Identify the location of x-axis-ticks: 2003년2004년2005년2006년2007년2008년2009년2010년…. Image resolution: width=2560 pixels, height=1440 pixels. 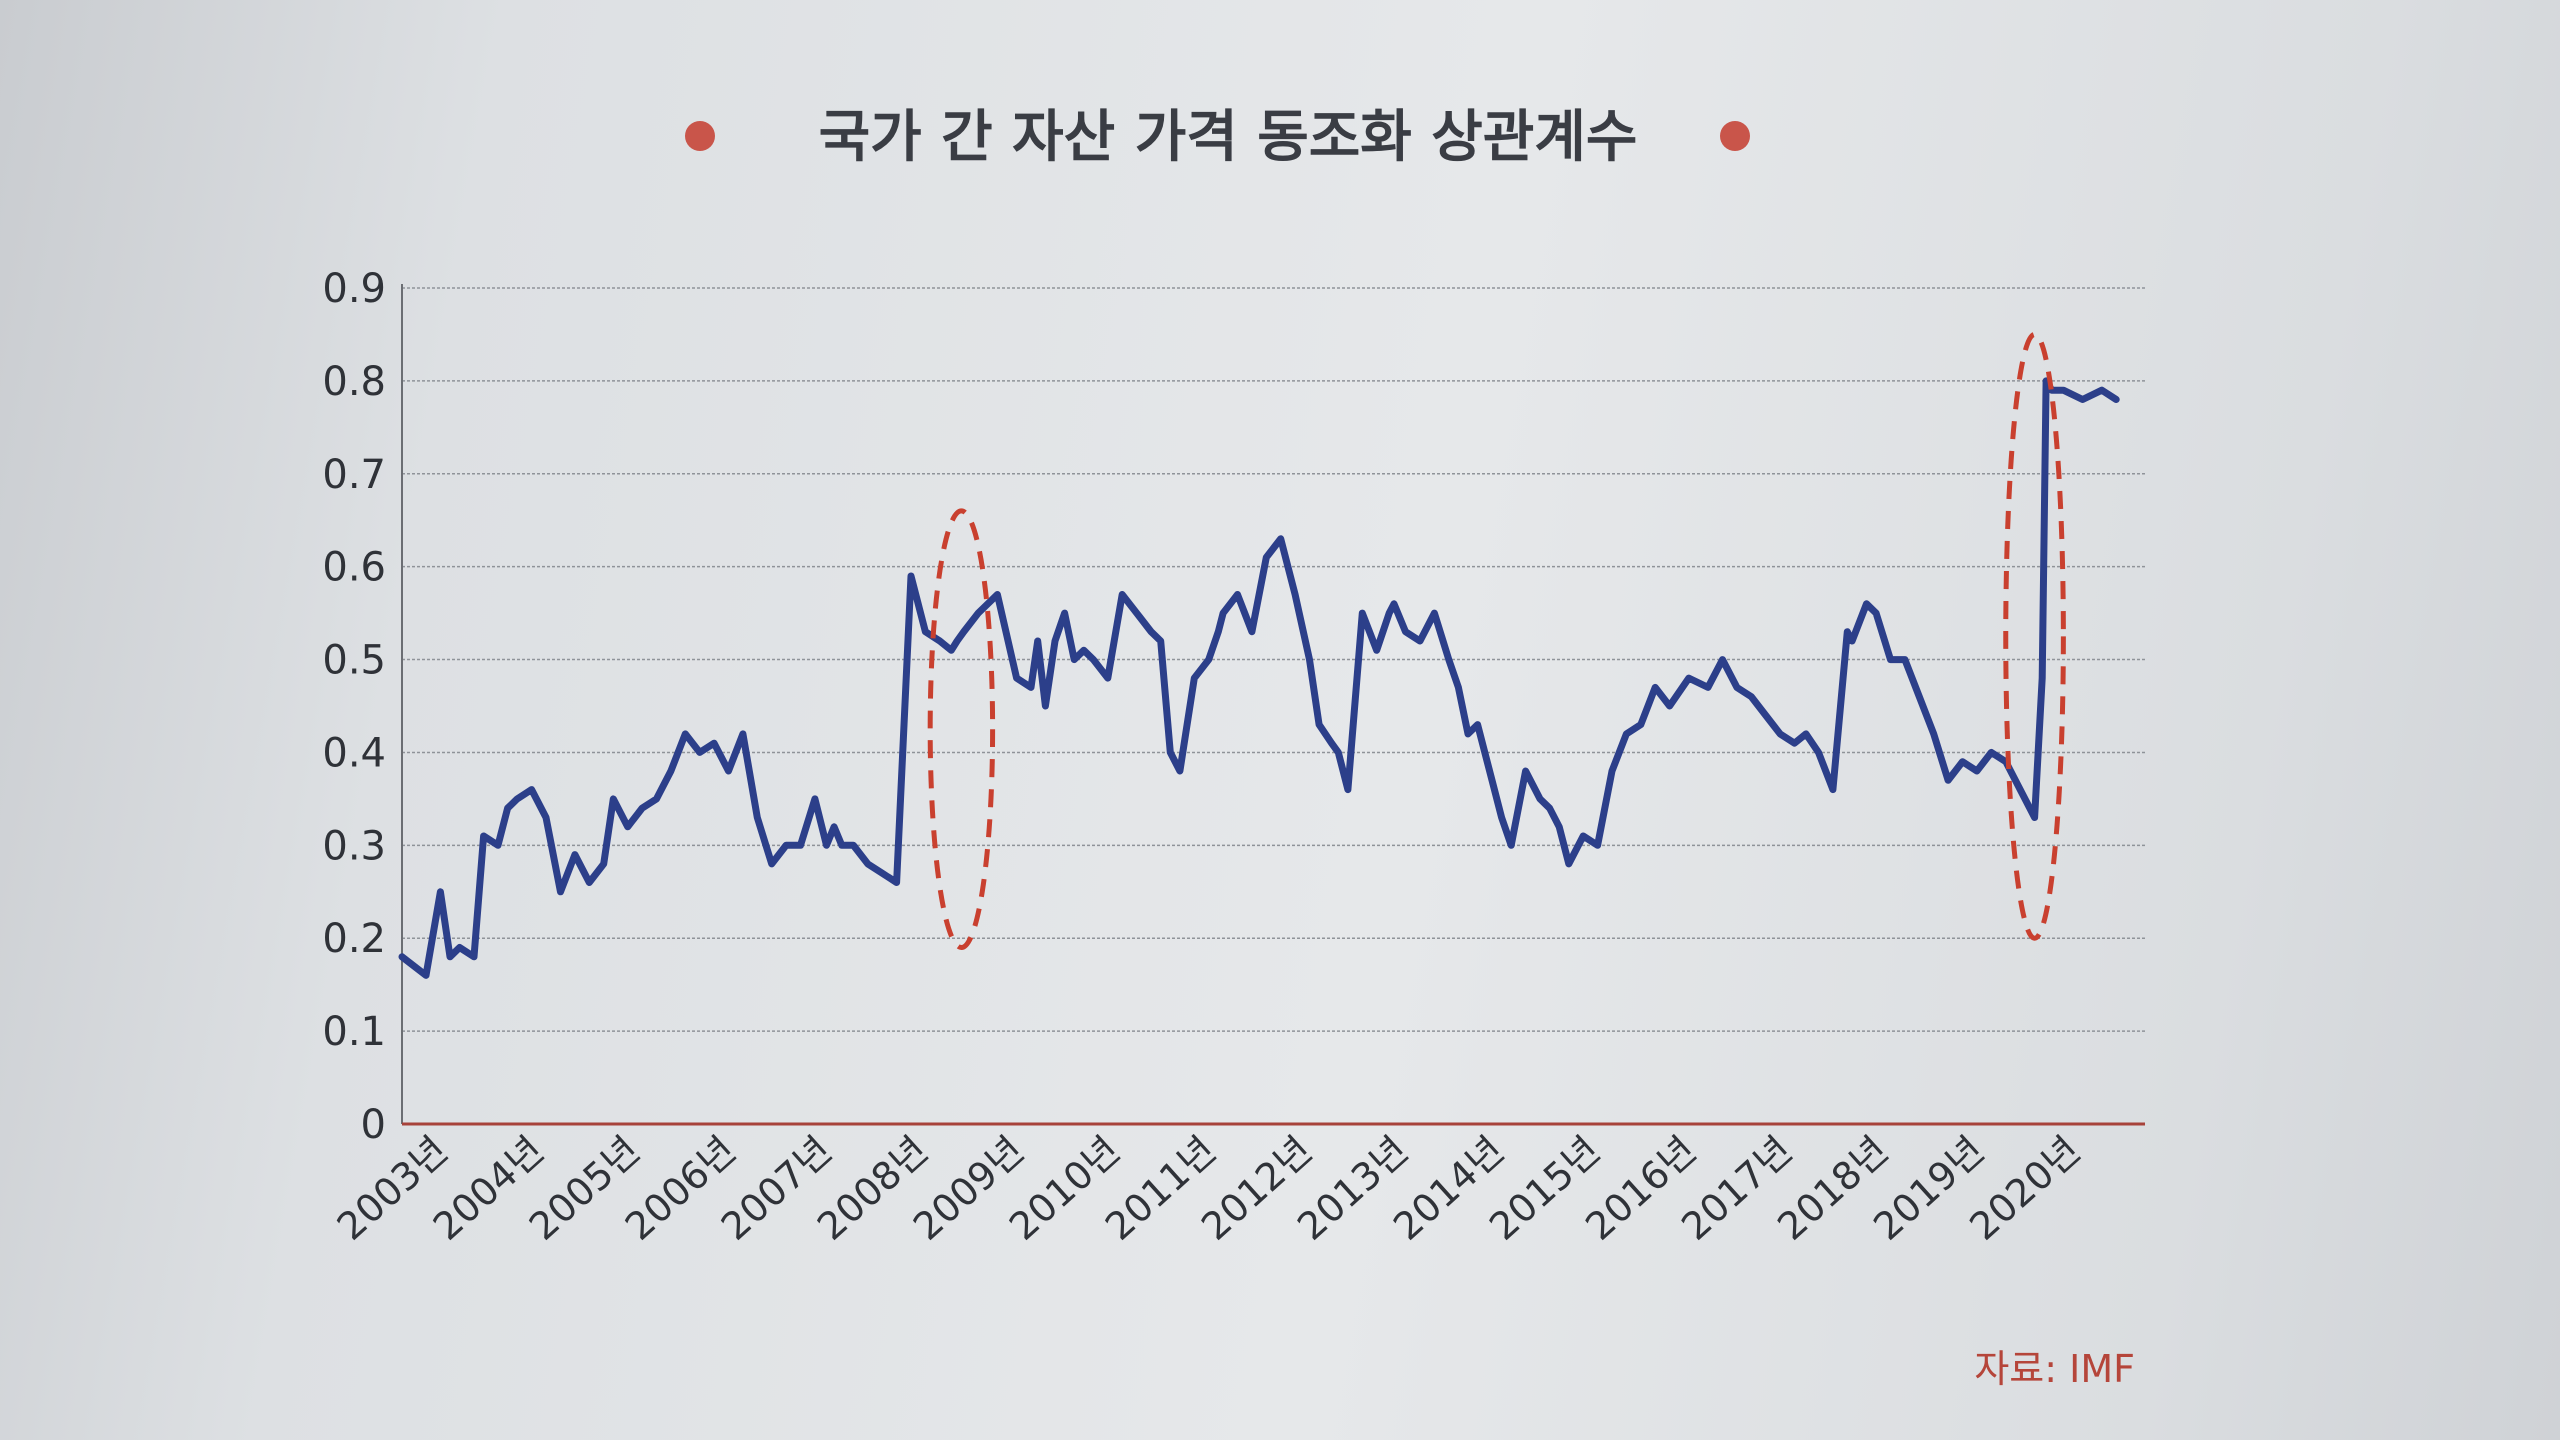
(1209, 1188).